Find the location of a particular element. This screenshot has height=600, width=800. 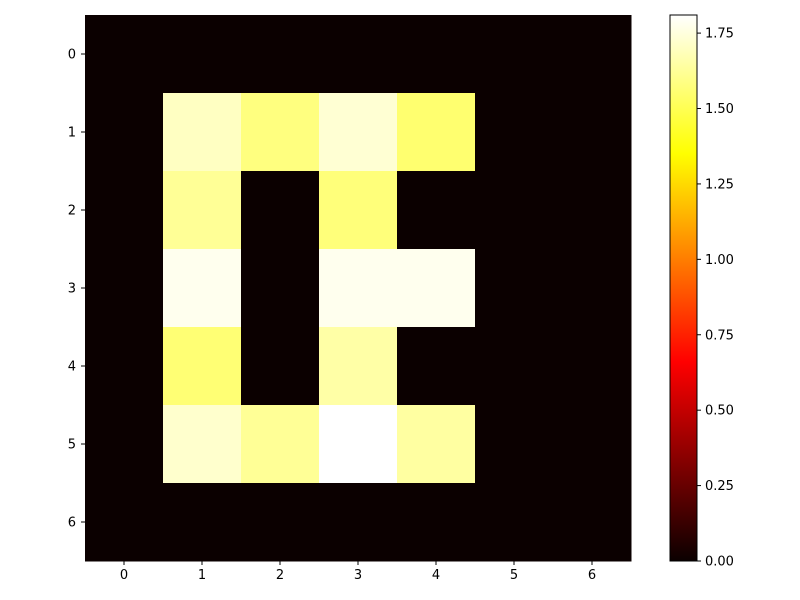

x-tick-label: 5 is located at coordinates (514, 575).